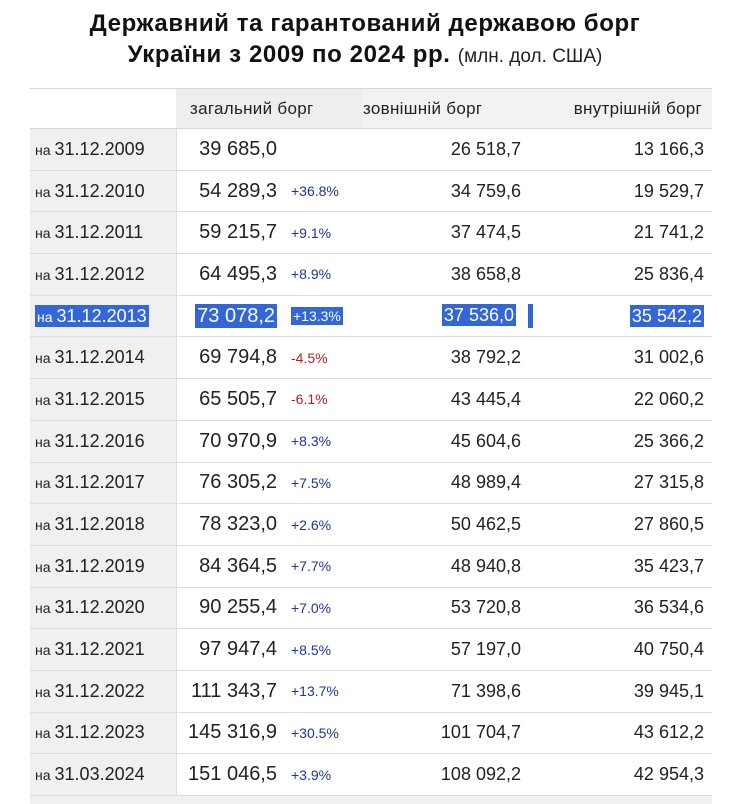  Describe the element at coordinates (485, 273) in the screenshot. I see `external-debt-value: 38 658,8` at that location.